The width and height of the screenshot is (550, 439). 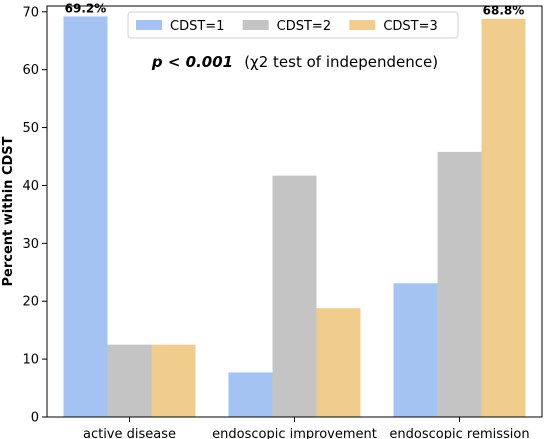 I want to click on y-axis-title: Percent within CDST, so click(x=8, y=211).